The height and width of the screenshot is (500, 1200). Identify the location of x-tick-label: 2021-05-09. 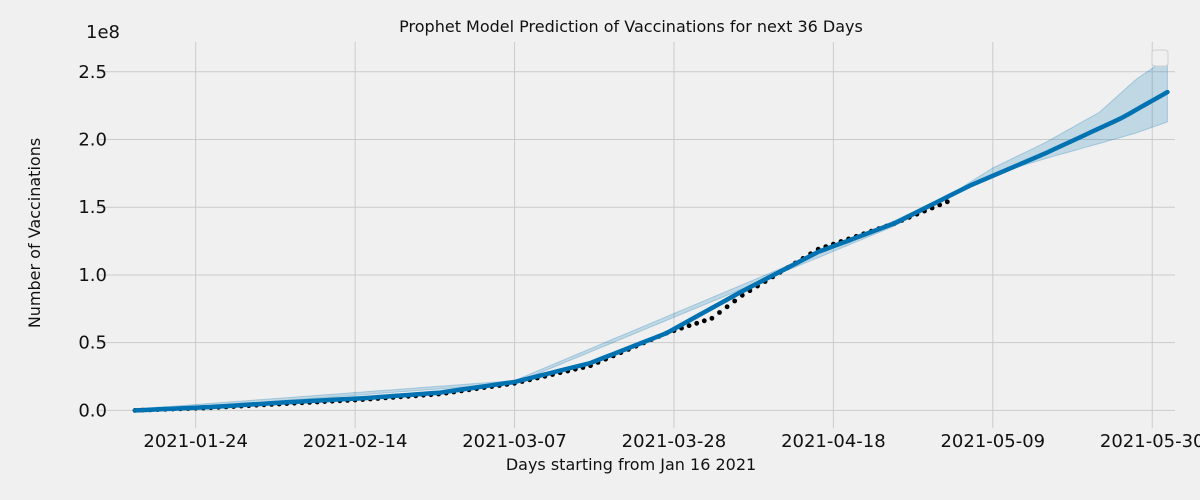
(992, 441).